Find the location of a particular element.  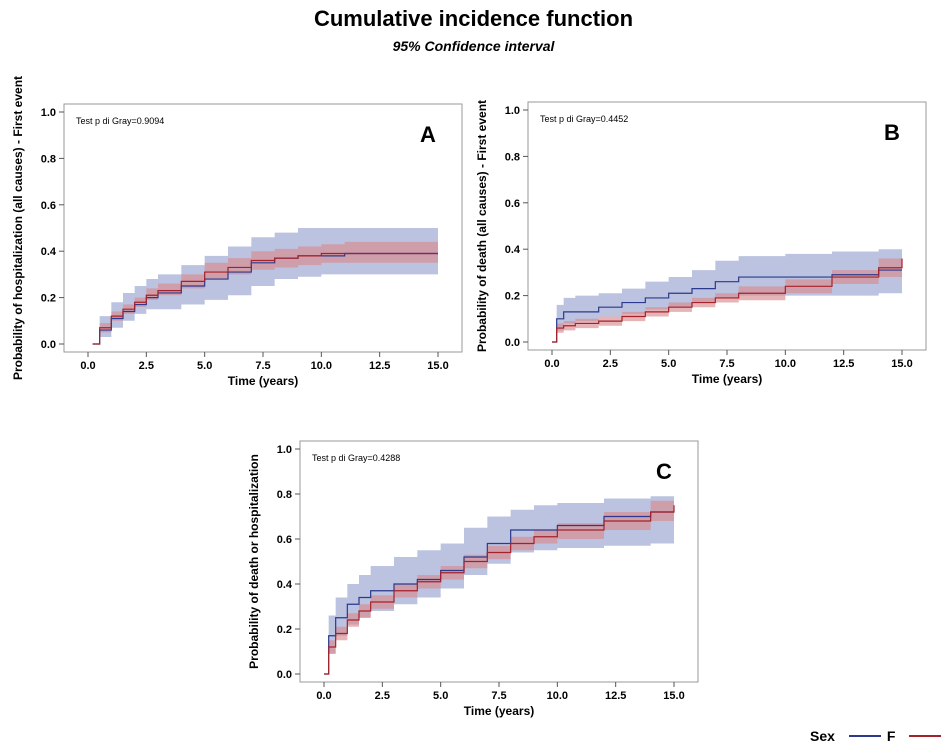

y-axis-label: Probability of death or hospitalization is located at coordinates (254, 561).